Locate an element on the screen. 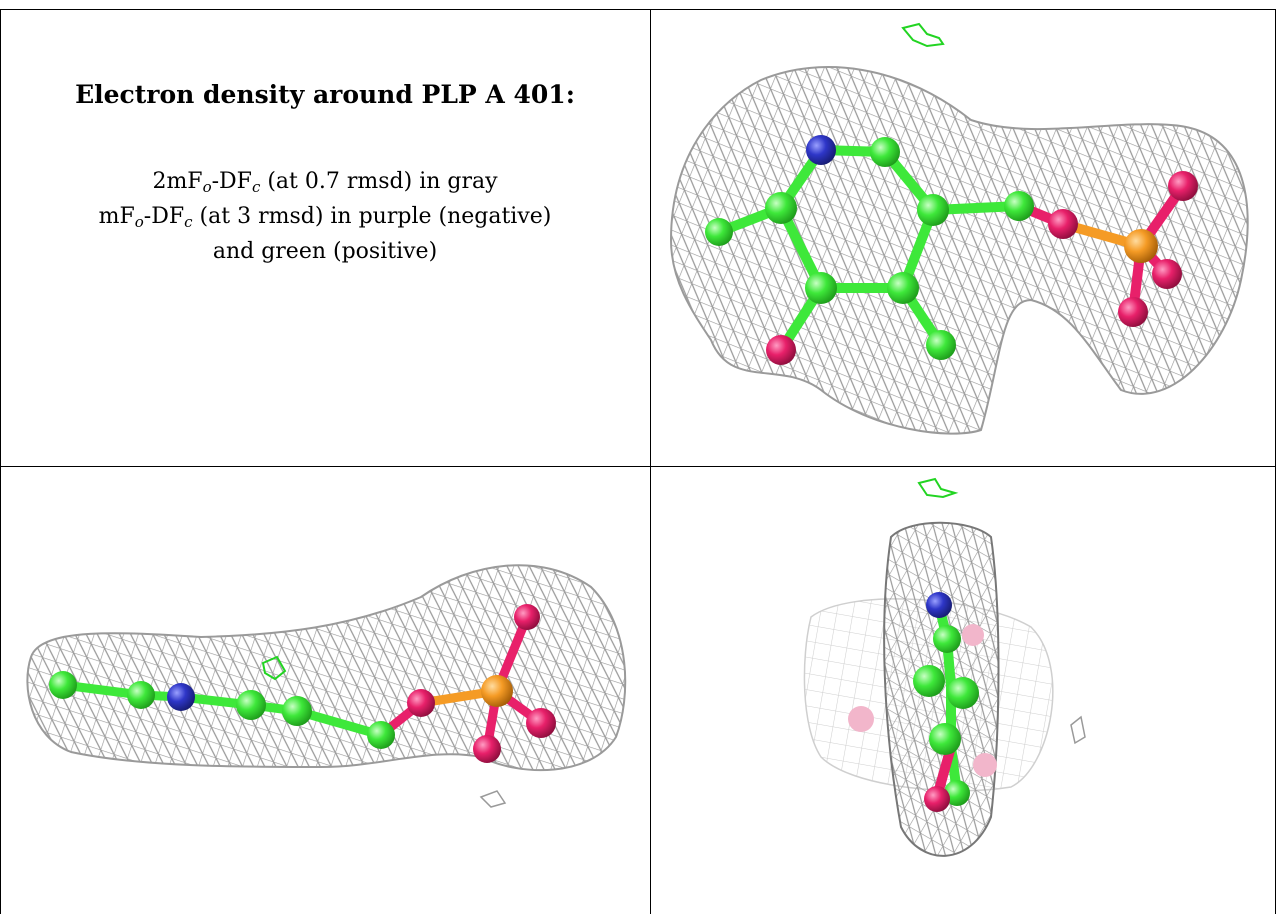 Image resolution: width=1276 pixels, height=914 pixels. caption-line-2mfo: 2mFo-DFc (at 0.7 rmsd) in gray is located at coordinates (325, 184).